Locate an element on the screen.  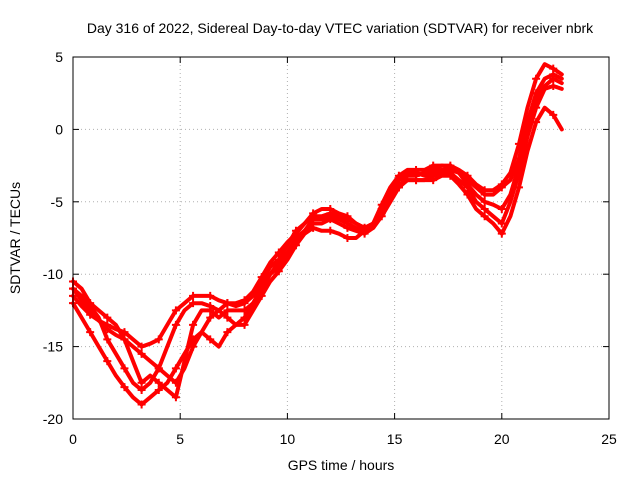
y-tick-label: 5 is located at coordinates (59, 57).